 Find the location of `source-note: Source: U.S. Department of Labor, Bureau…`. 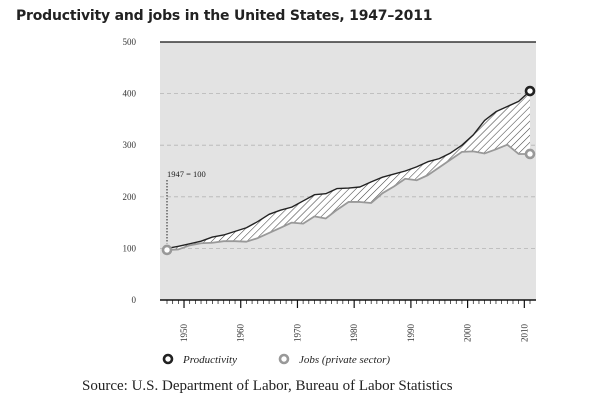

source-note: Source: U.S. Department of Labor, Bureau… is located at coordinates (267, 386).